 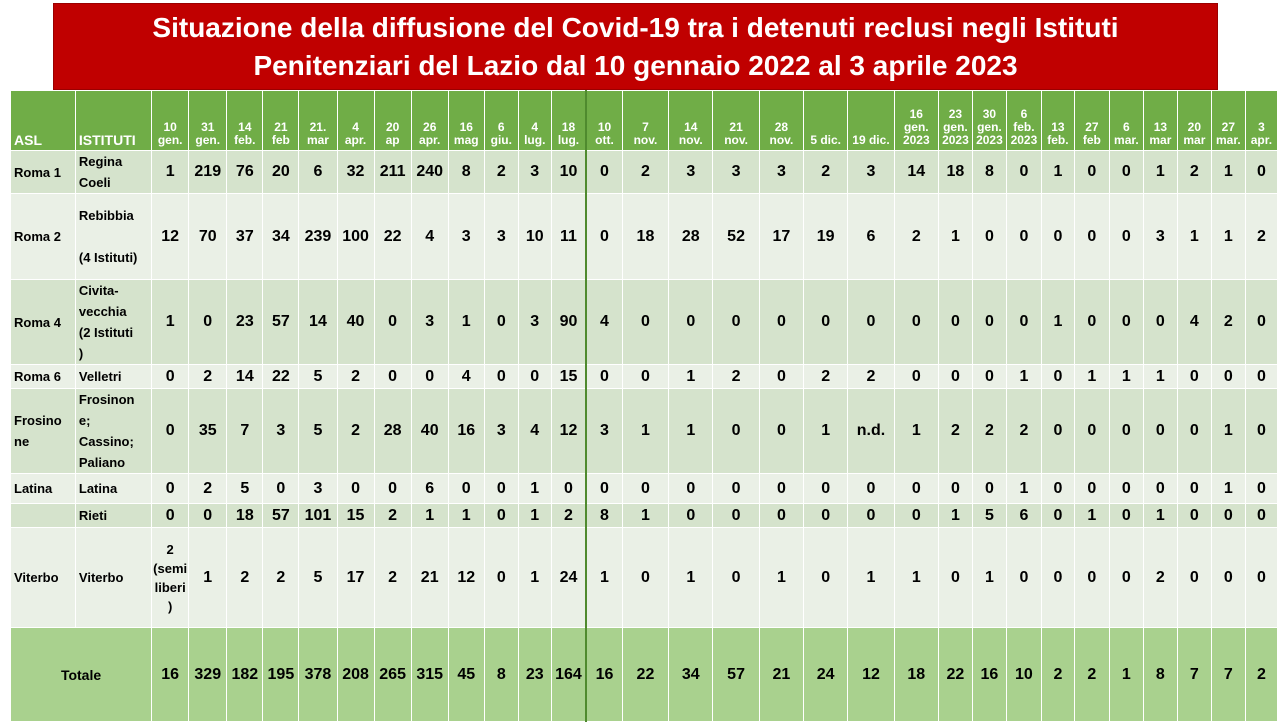 I want to click on cell-line: Frosino, so click(x=38, y=420).